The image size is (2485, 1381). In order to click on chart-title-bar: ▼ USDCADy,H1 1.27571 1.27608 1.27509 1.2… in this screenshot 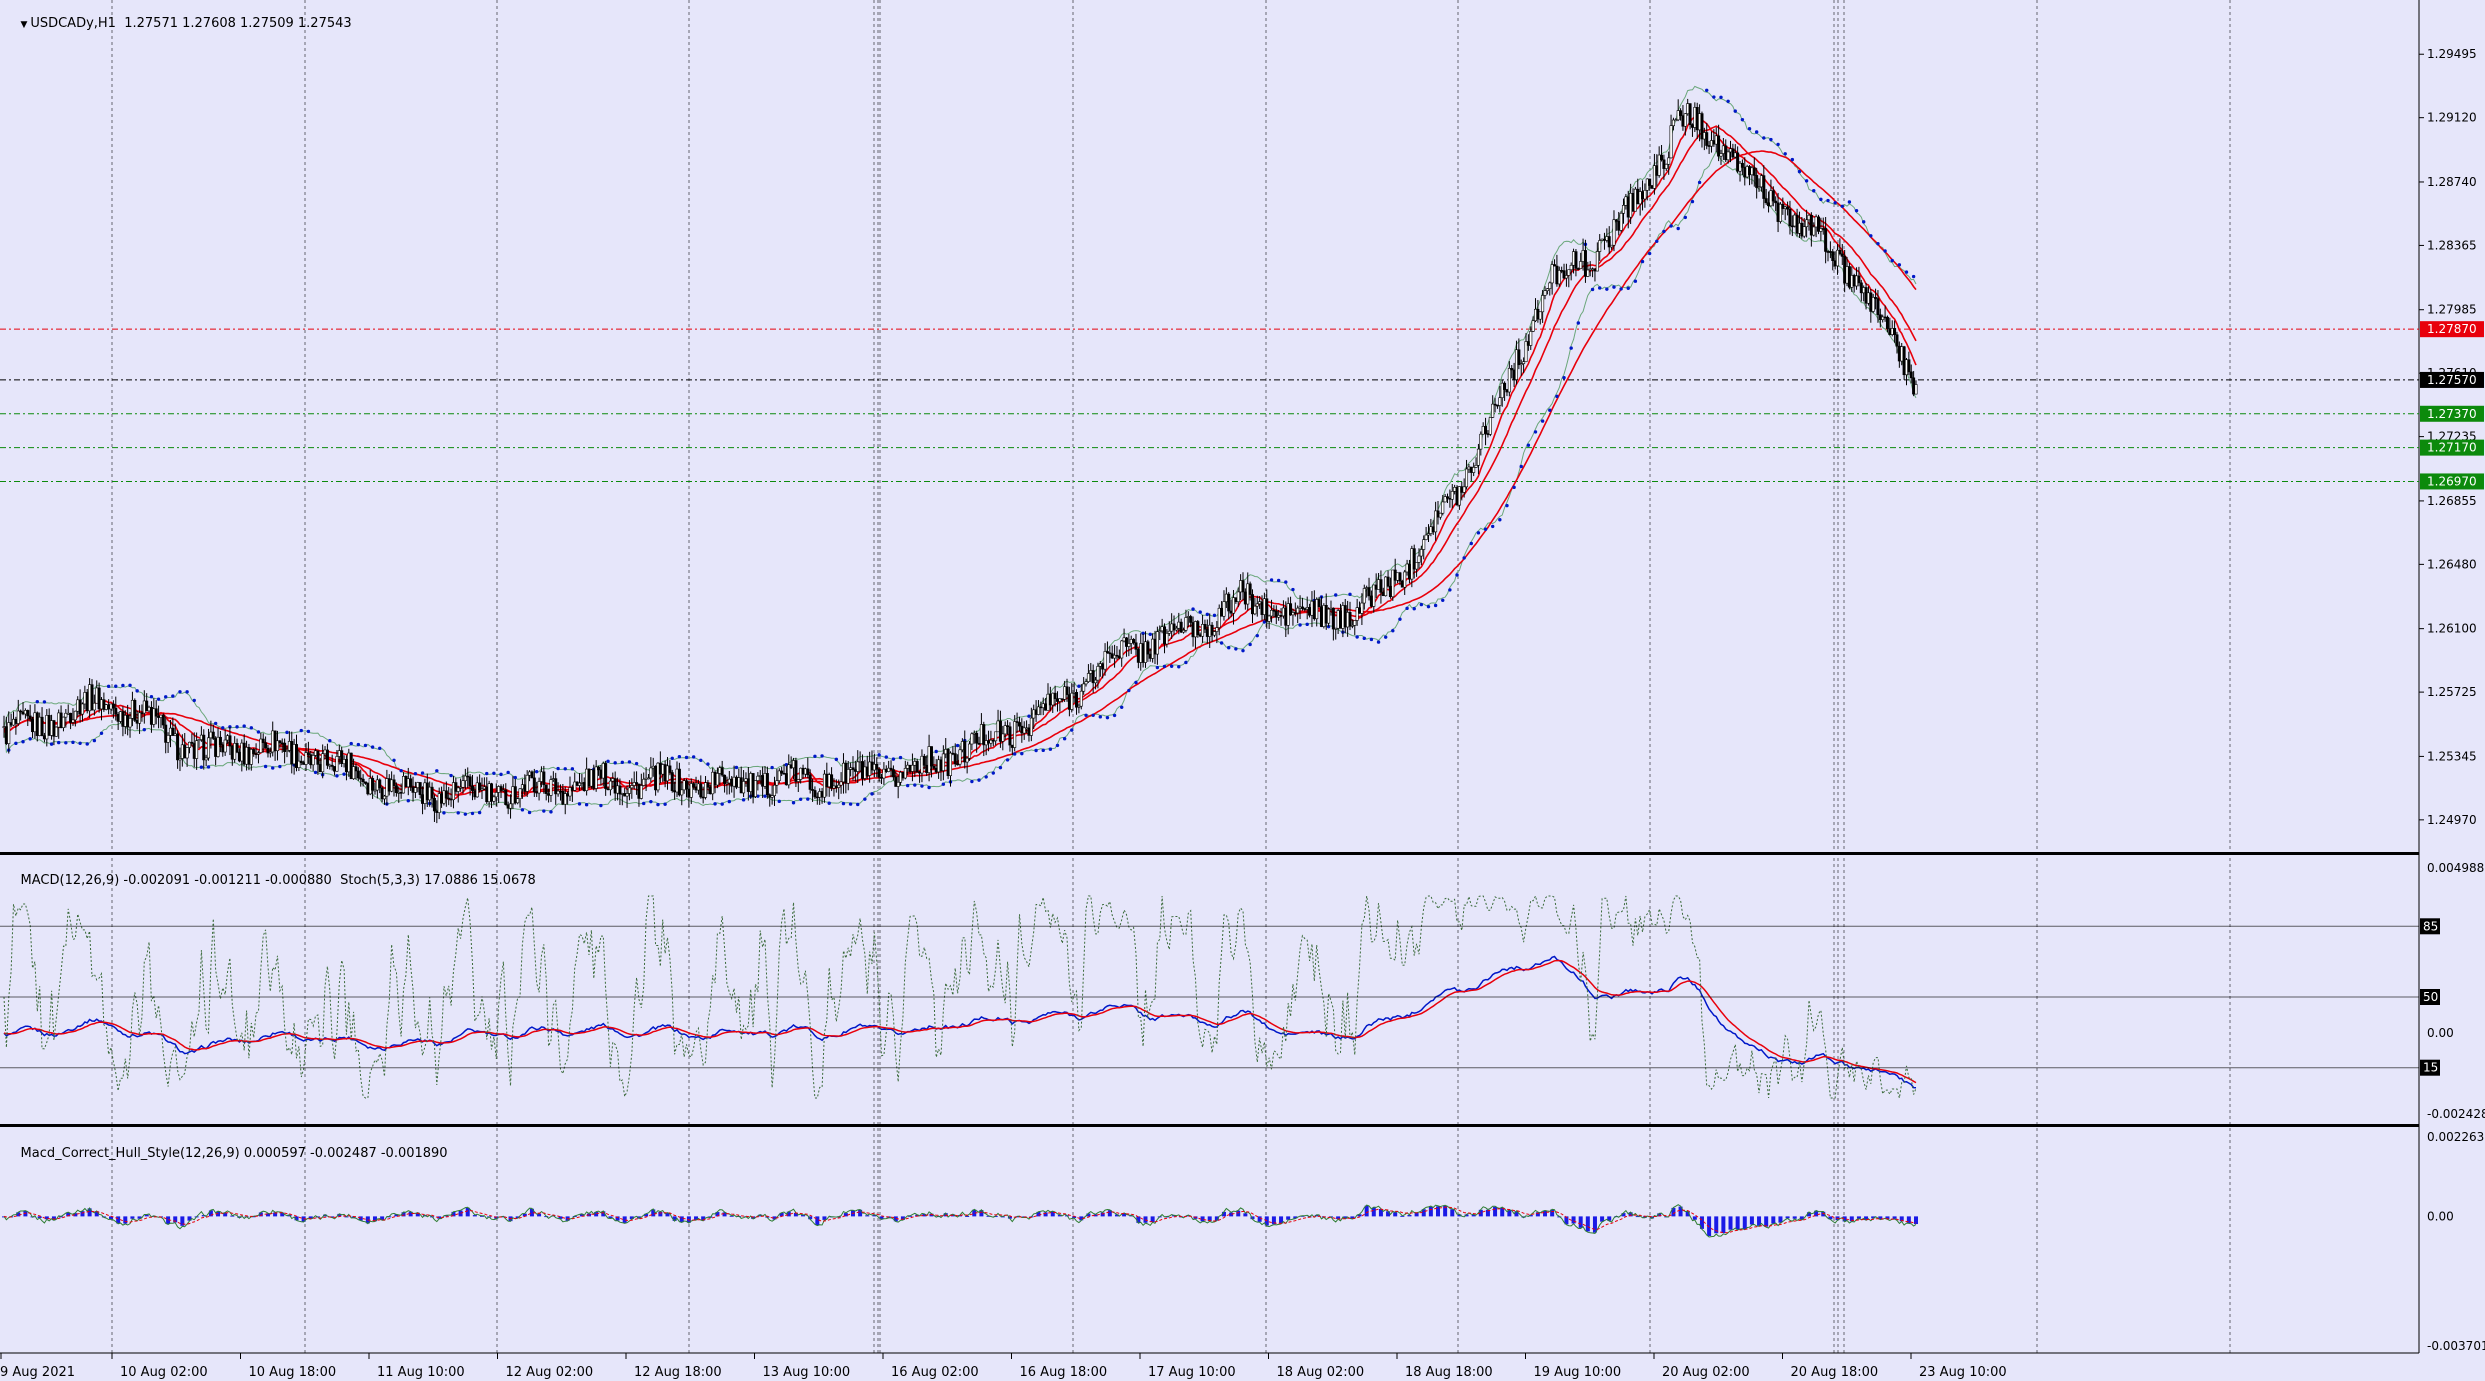, I will do `click(178, 23)`.